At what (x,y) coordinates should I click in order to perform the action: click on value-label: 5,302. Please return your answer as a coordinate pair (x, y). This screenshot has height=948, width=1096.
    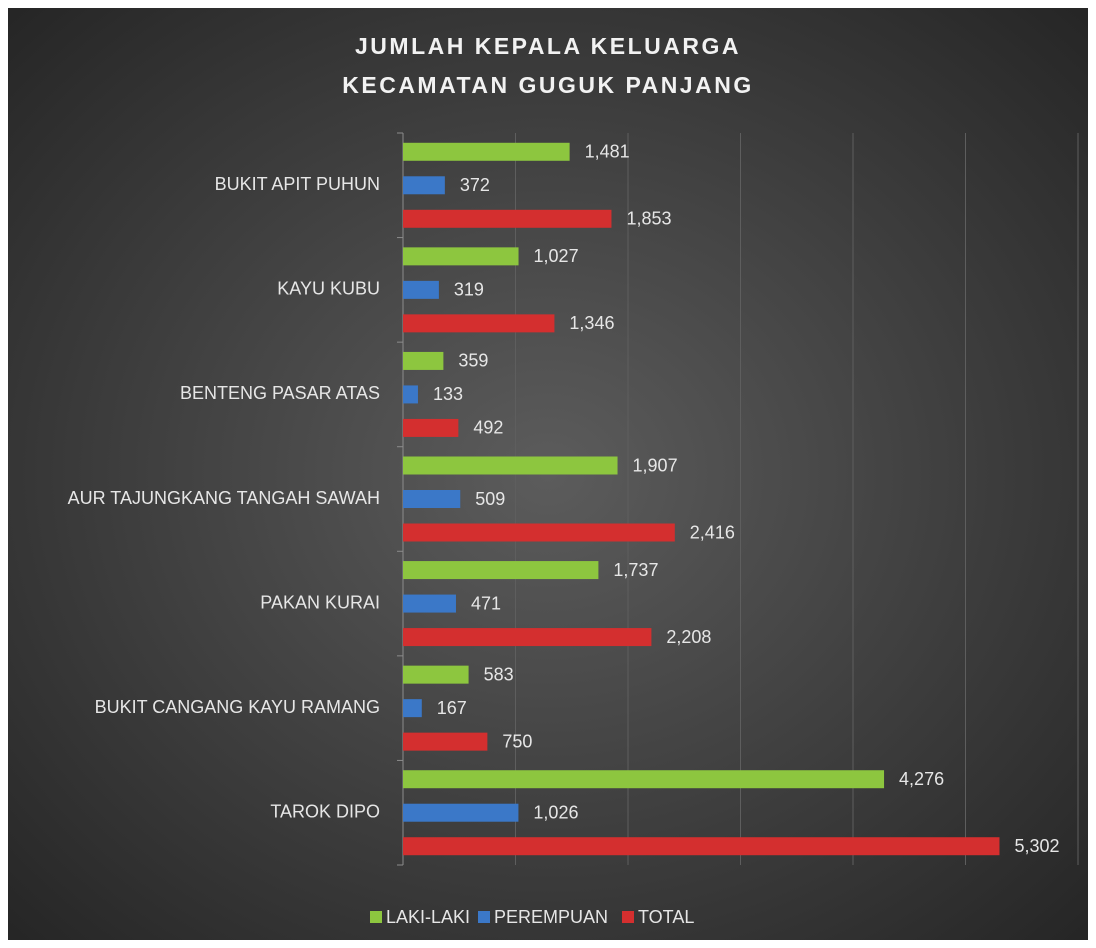
    Looking at the image, I should click on (1036, 846).